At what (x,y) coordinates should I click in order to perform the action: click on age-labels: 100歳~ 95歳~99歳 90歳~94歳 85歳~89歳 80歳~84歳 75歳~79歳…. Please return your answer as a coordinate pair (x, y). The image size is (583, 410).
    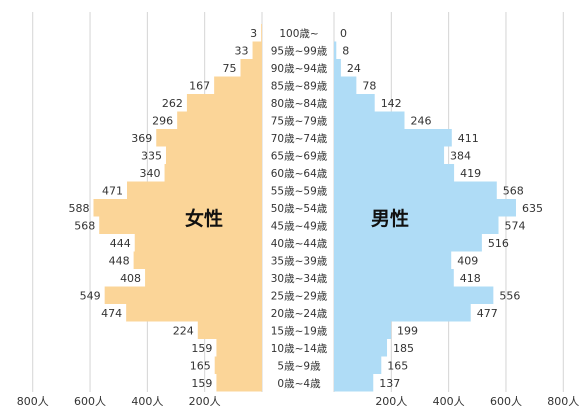
    Looking at the image, I should click on (299, 209).